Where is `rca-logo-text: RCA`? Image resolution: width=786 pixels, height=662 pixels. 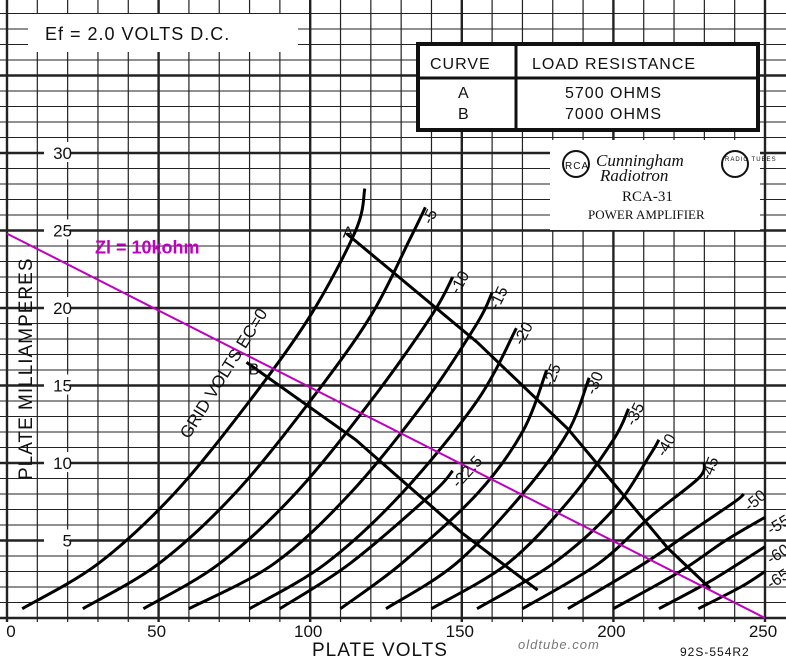
rca-logo-text: RCA is located at coordinates (577, 166).